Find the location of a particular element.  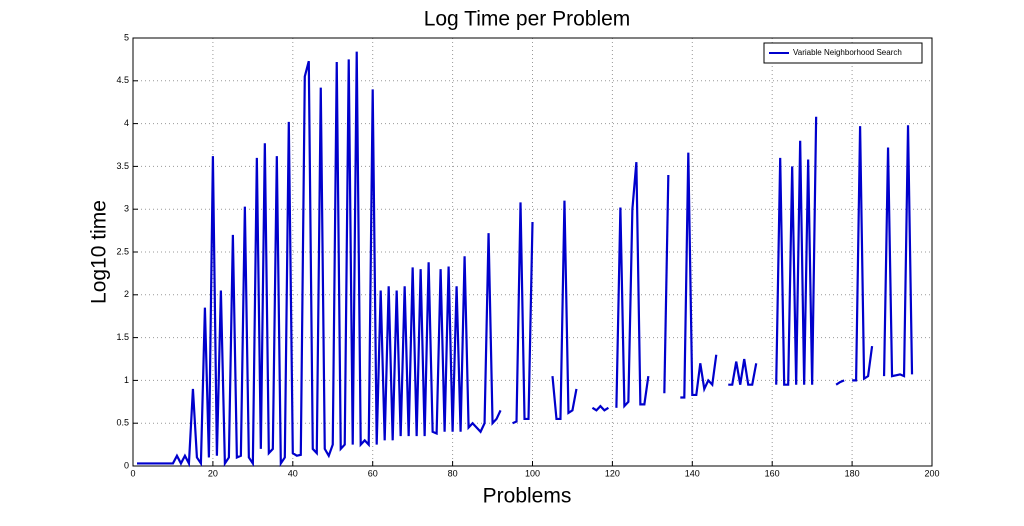

x-tick-label: 140 is located at coordinates (692, 473).